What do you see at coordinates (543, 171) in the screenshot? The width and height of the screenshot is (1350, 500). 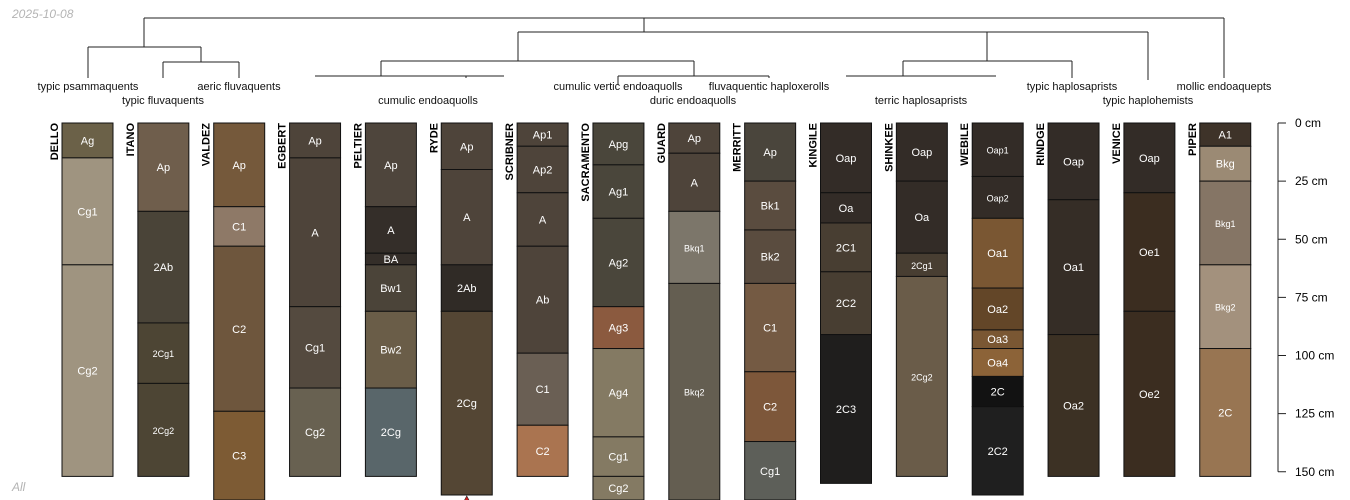 I see `horizon-label: Ap2` at bounding box center [543, 171].